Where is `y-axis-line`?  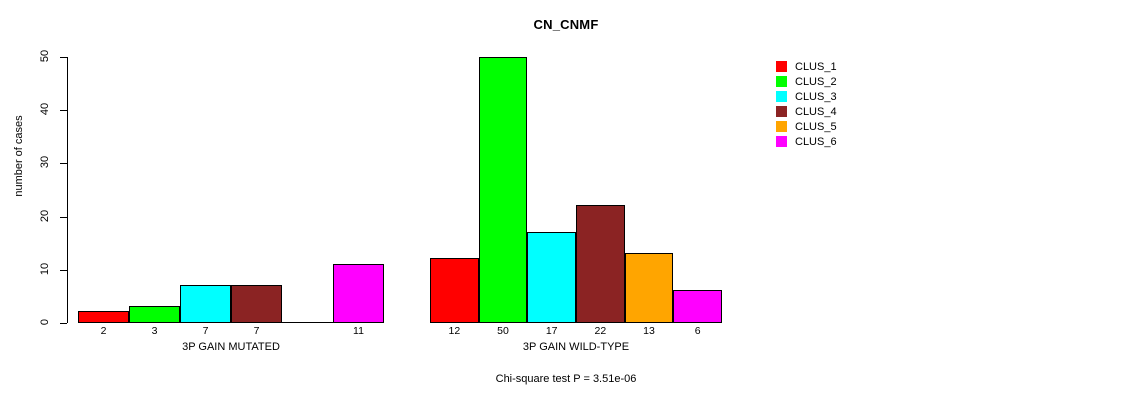
y-axis-line is located at coordinates (67, 190).